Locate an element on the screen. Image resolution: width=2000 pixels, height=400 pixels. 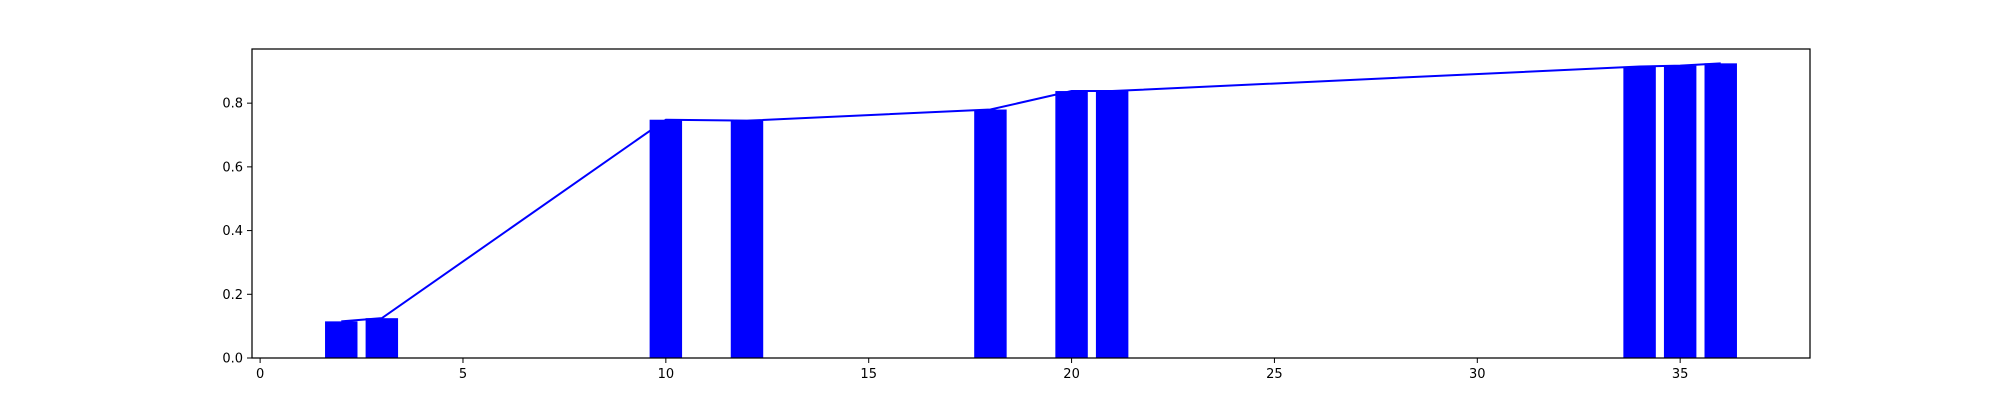
x-tick-label: 5 is located at coordinates (463, 374).